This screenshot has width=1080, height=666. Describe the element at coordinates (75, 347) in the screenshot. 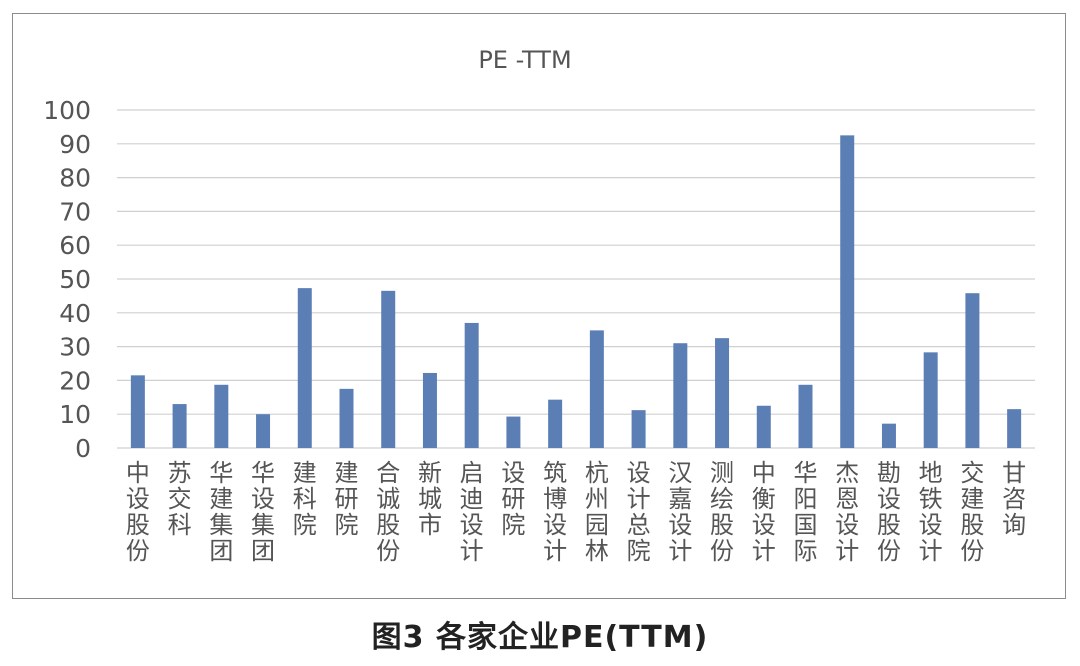

I see `y-tick-label: 30` at that location.